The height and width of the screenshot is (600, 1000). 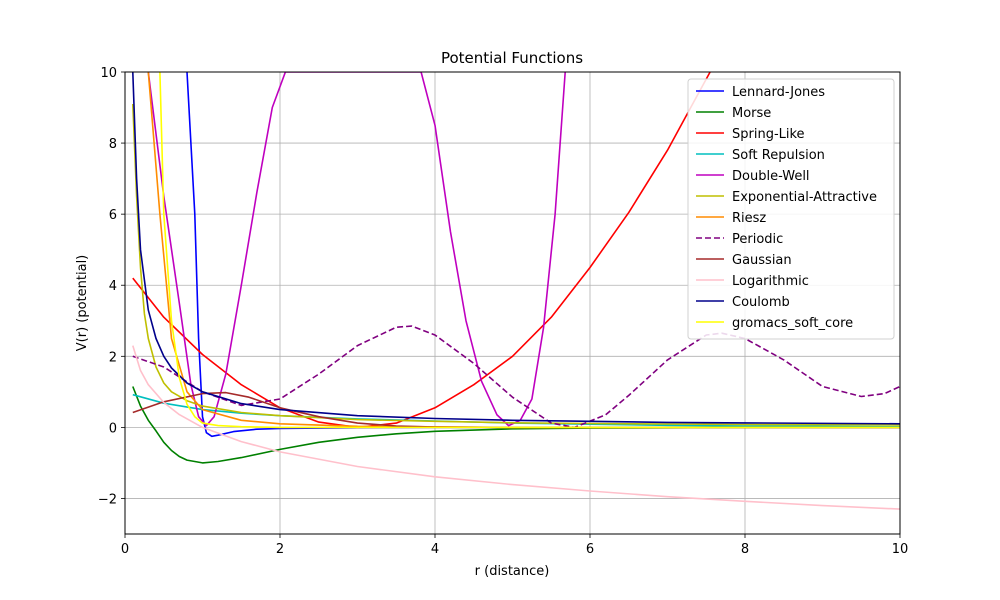 I want to click on legend-box, so click(x=791, y=209).